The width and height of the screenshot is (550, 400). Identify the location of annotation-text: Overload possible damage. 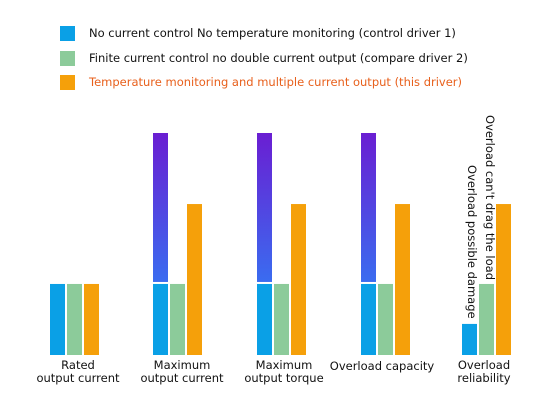
(472, 242).